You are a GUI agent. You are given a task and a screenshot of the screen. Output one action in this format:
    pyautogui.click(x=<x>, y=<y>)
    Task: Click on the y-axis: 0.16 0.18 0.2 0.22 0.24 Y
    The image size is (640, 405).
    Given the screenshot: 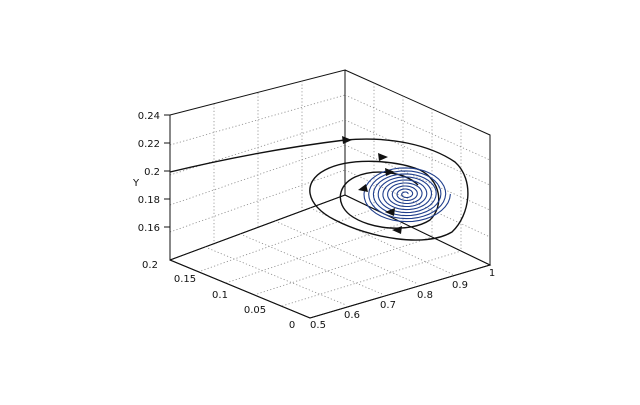 What is the action you would take?
    pyautogui.click(x=151, y=185)
    